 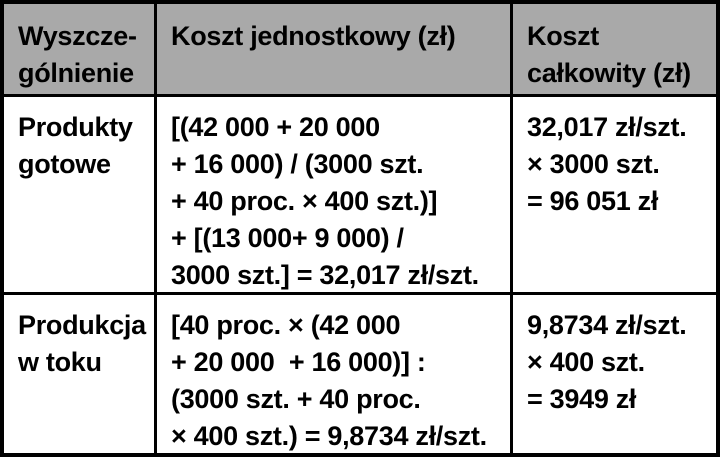 What do you see at coordinates (80, 374) in the screenshot?
I see `row-label-produkcja-w-toku: Produkcja w toku` at bounding box center [80, 374].